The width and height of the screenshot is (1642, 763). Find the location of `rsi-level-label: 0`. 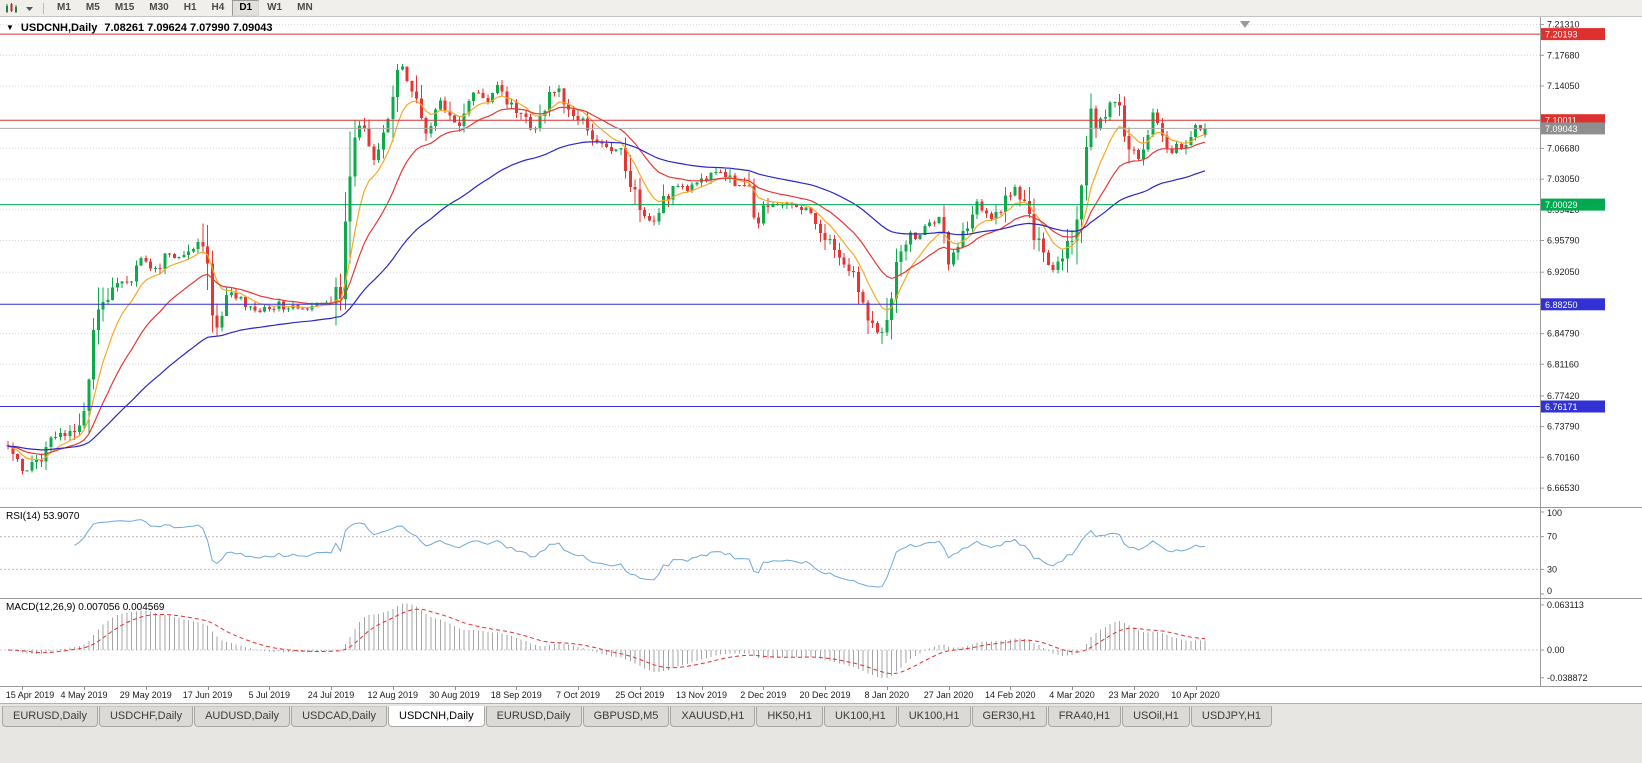

rsi-level-label: 0 is located at coordinates (1549, 591).